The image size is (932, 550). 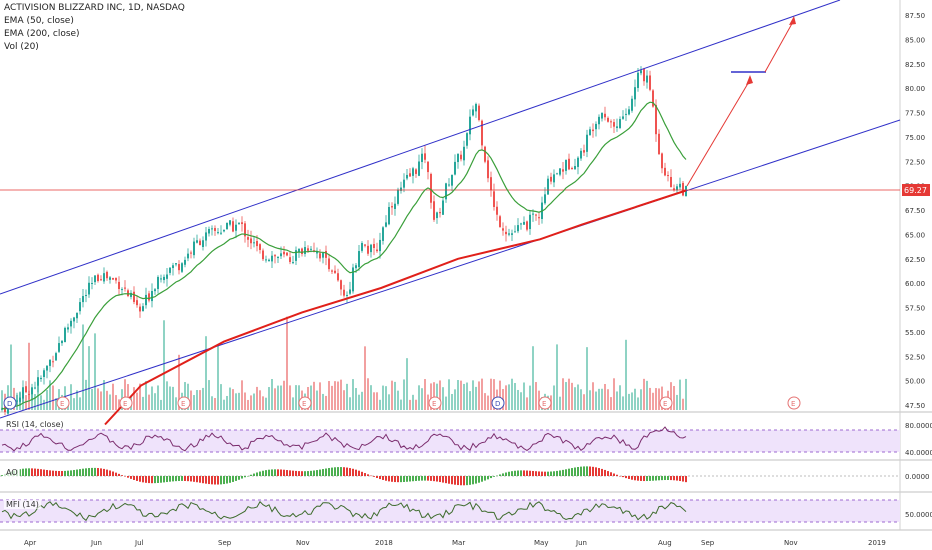 I want to click on mfi-line, so click(x=344, y=511).